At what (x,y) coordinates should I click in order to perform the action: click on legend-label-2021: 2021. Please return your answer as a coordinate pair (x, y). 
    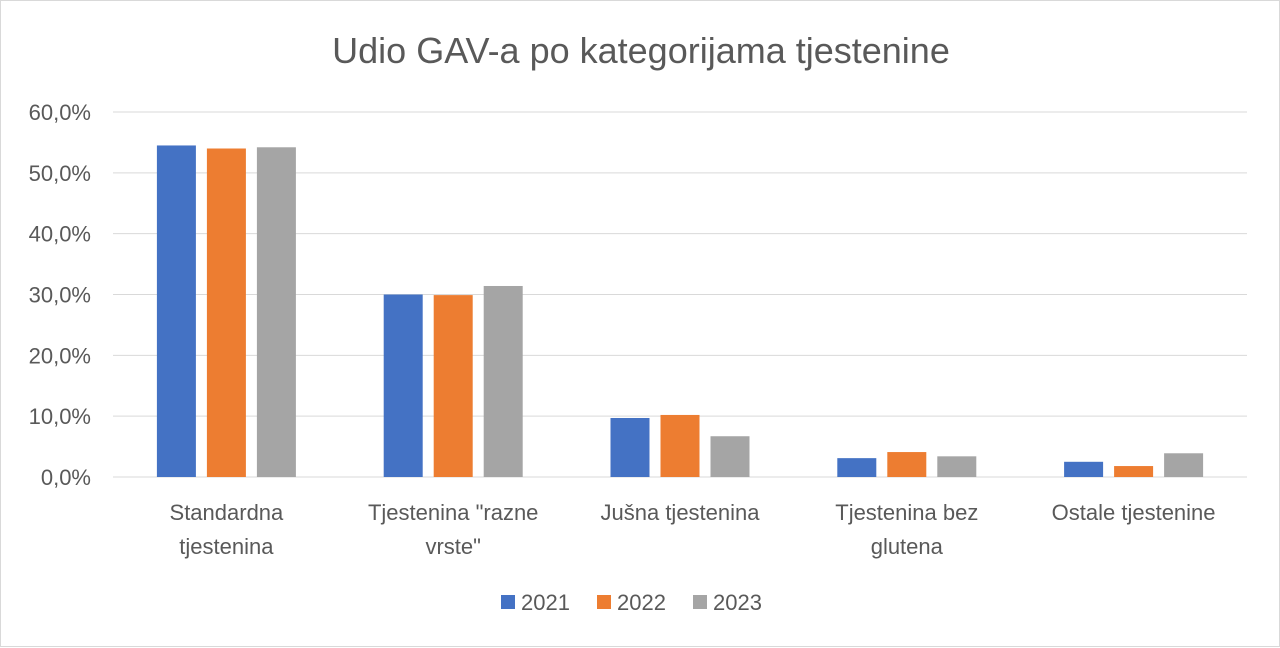
    Looking at the image, I should click on (545, 602).